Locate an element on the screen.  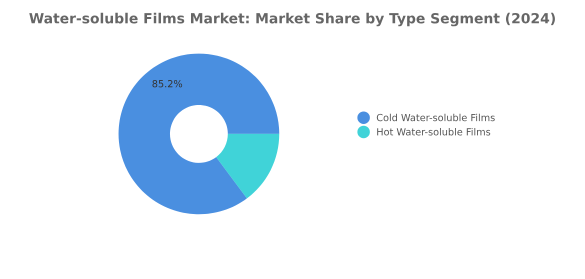
donut-slice is located at coordinates (248, 166).